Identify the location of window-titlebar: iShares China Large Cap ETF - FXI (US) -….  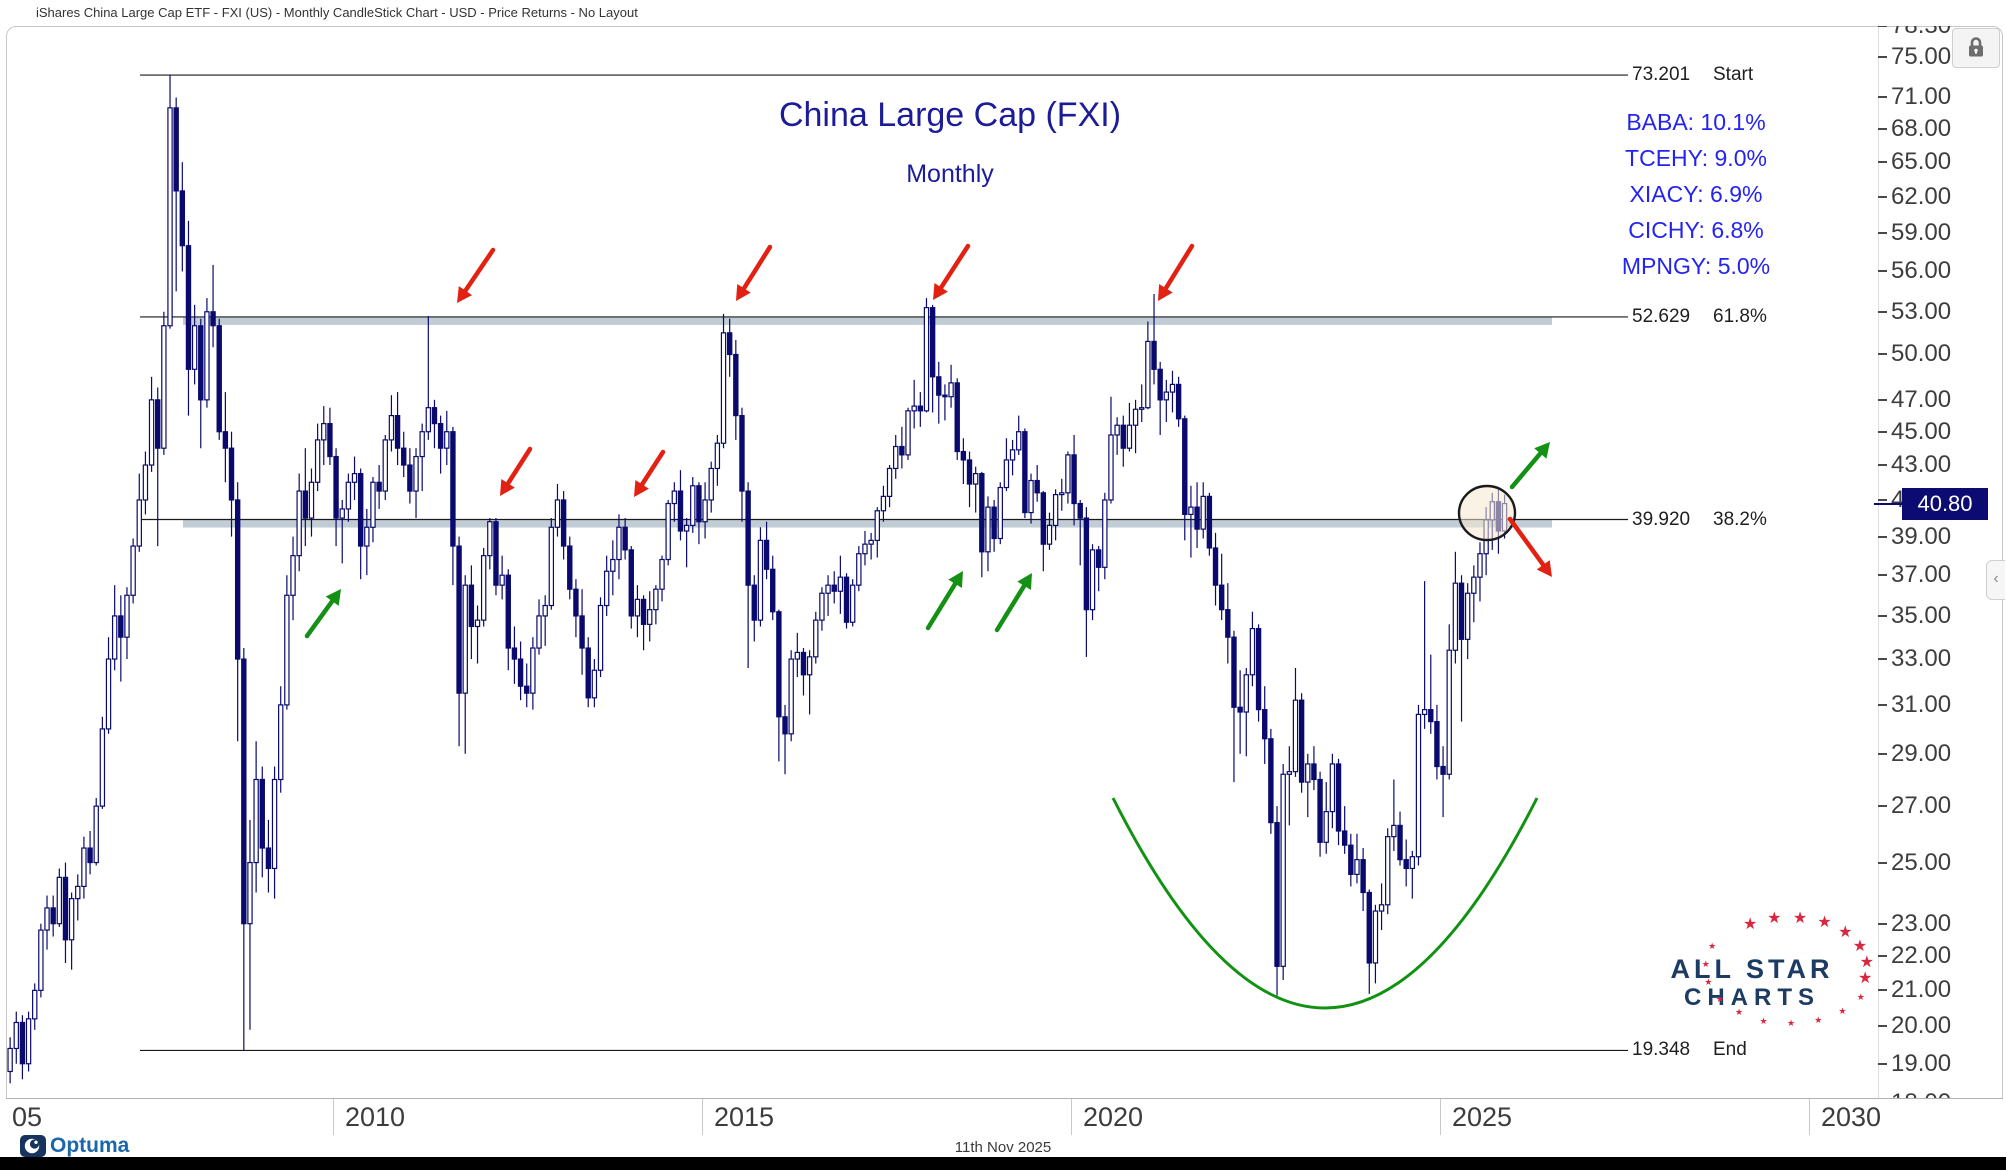
(1003, 13).